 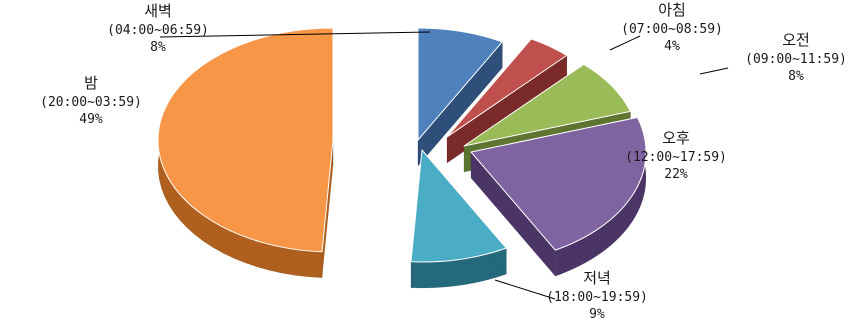 I want to click on slice-1-label-name: 새벽, so click(x=158, y=11).